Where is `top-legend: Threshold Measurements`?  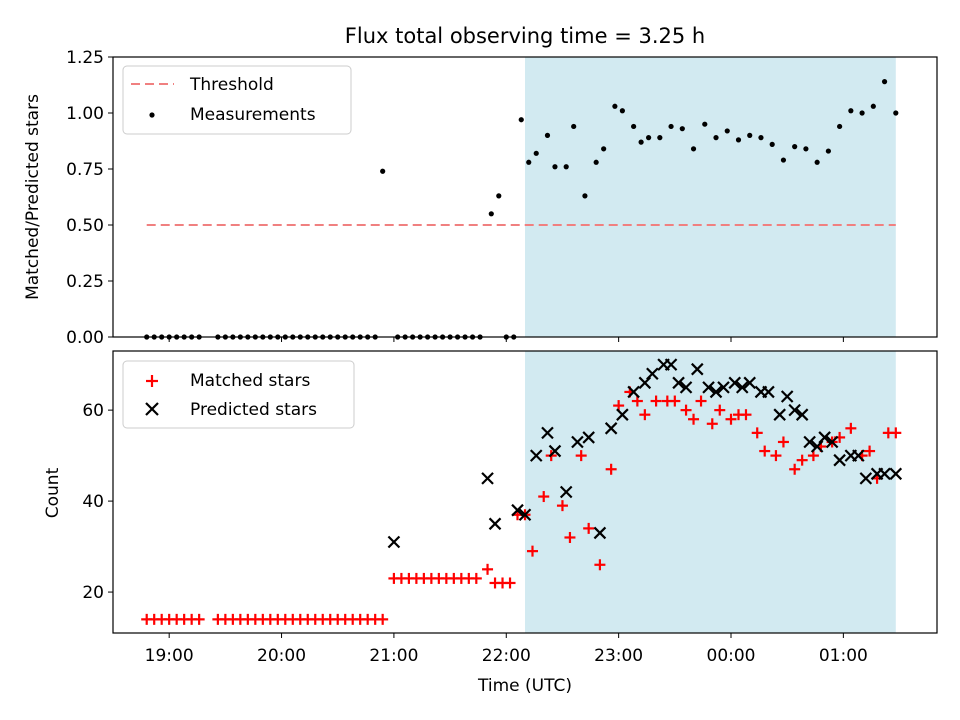
top-legend: Threshold Measurements is located at coordinates (237, 100).